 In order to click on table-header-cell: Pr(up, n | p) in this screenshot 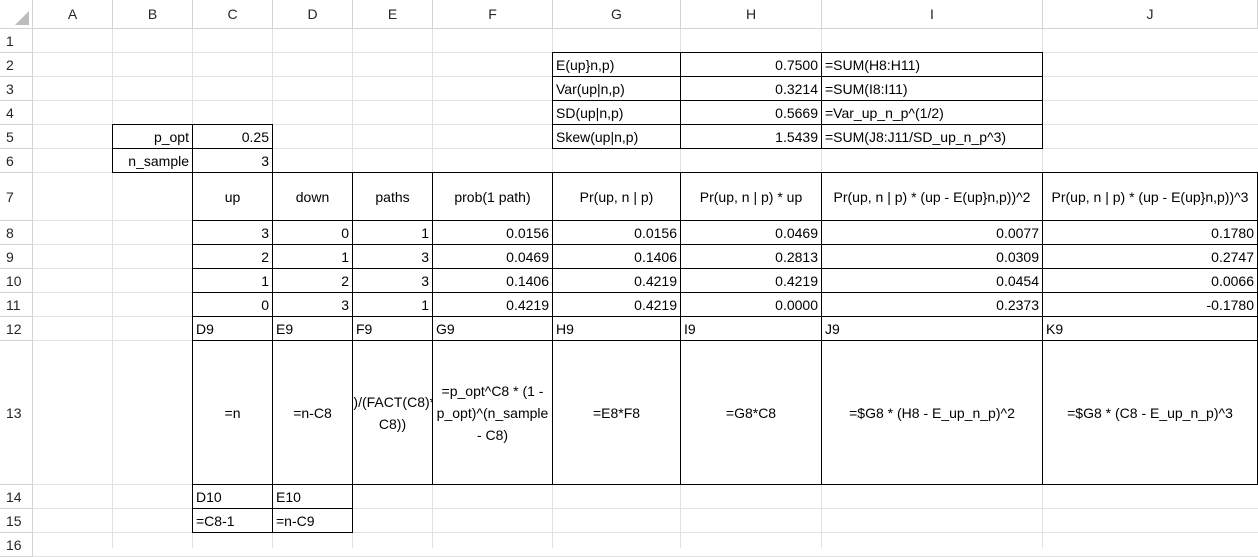, I will do `click(616, 196)`.